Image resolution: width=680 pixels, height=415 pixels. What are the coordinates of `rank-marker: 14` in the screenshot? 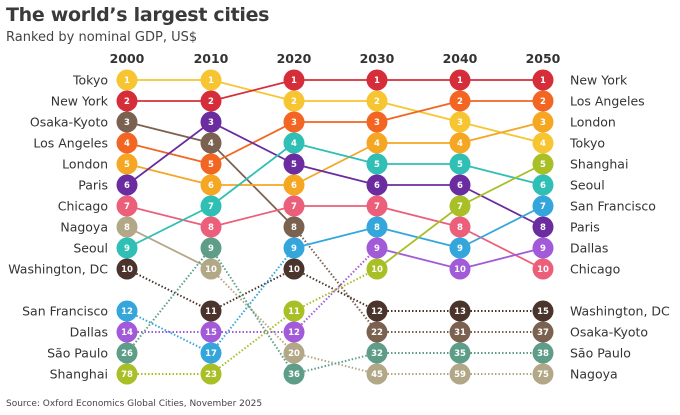 It's located at (127, 332).